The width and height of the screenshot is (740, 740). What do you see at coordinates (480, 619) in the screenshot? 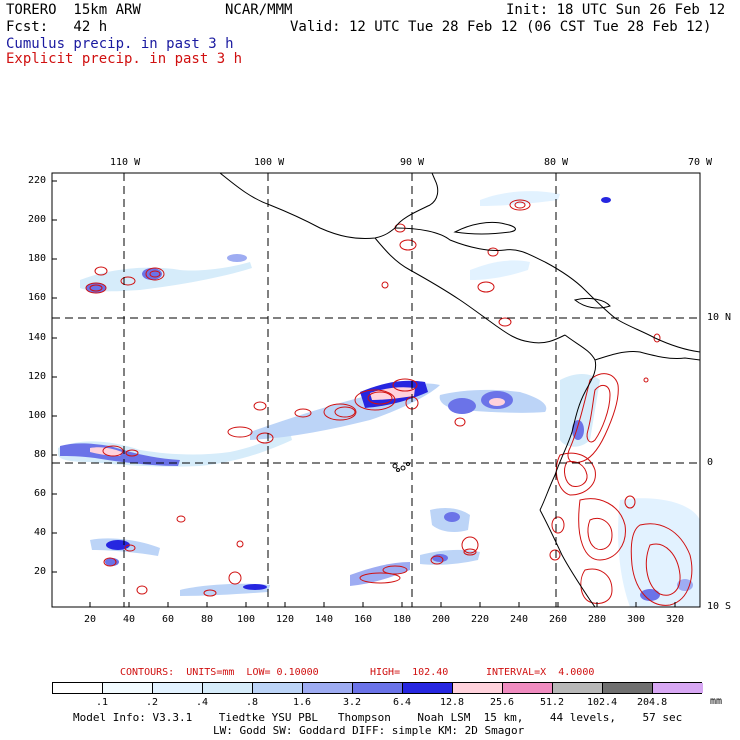
I see `x-tick-label: 220` at bounding box center [480, 619].